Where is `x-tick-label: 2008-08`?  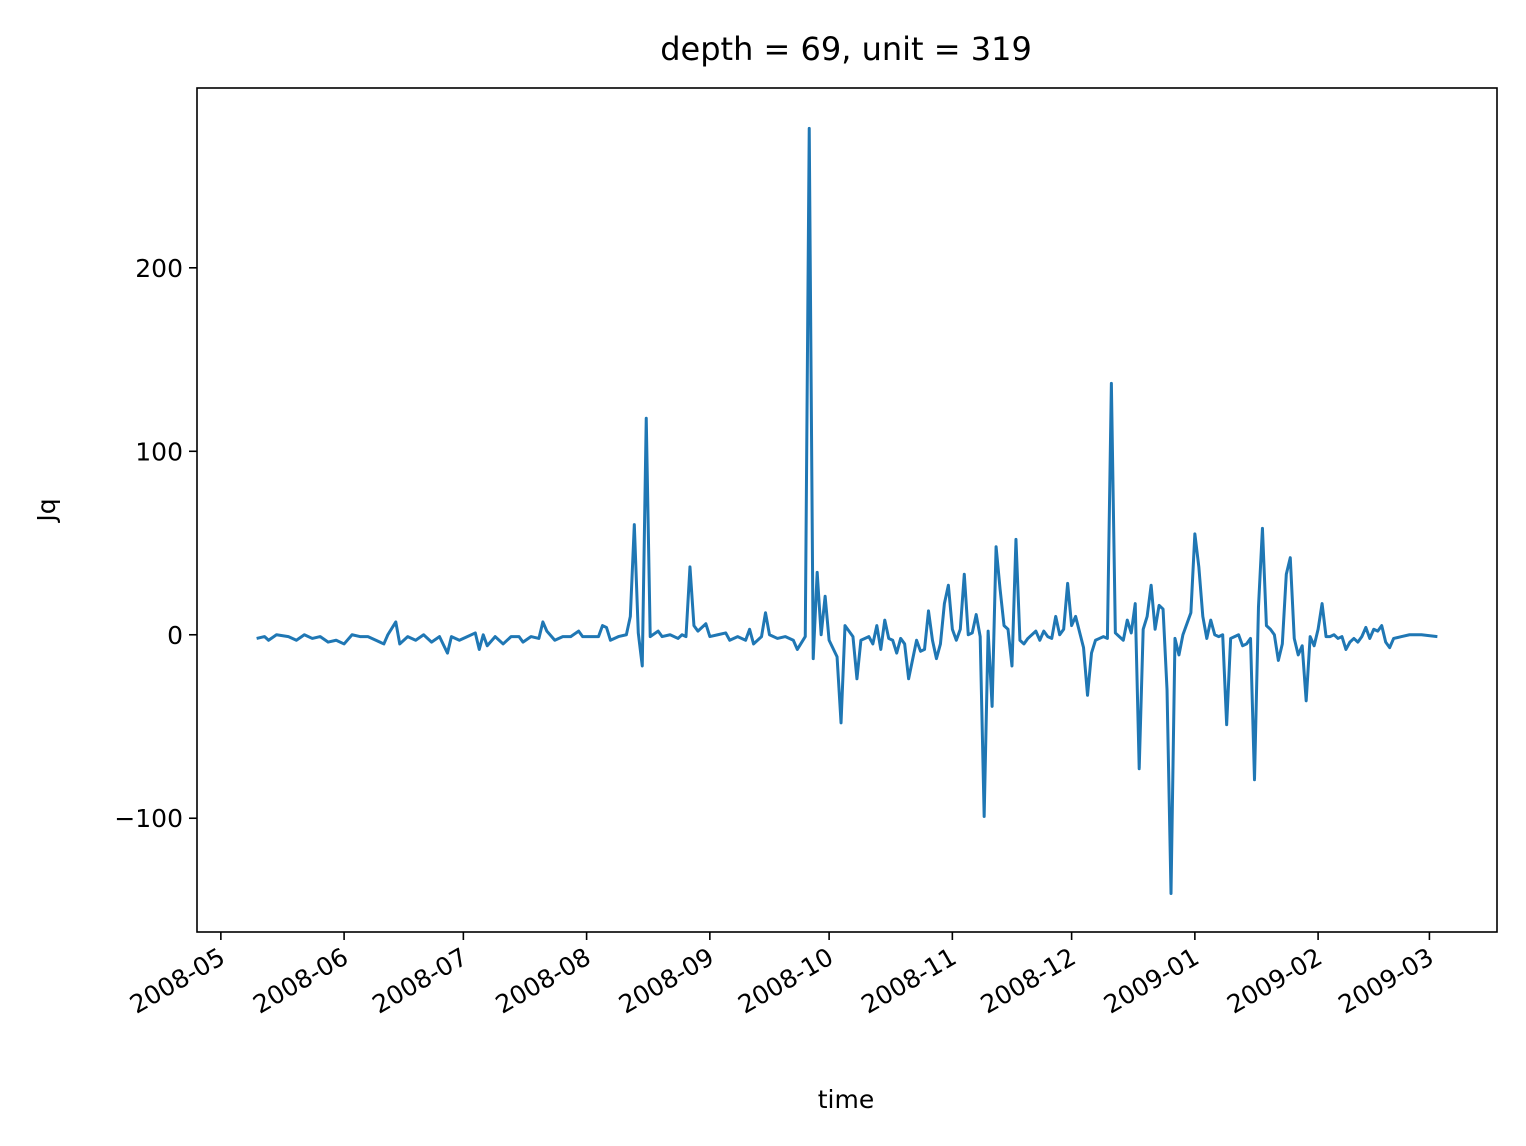
x-tick-label: 2008-08 is located at coordinates (543, 980).